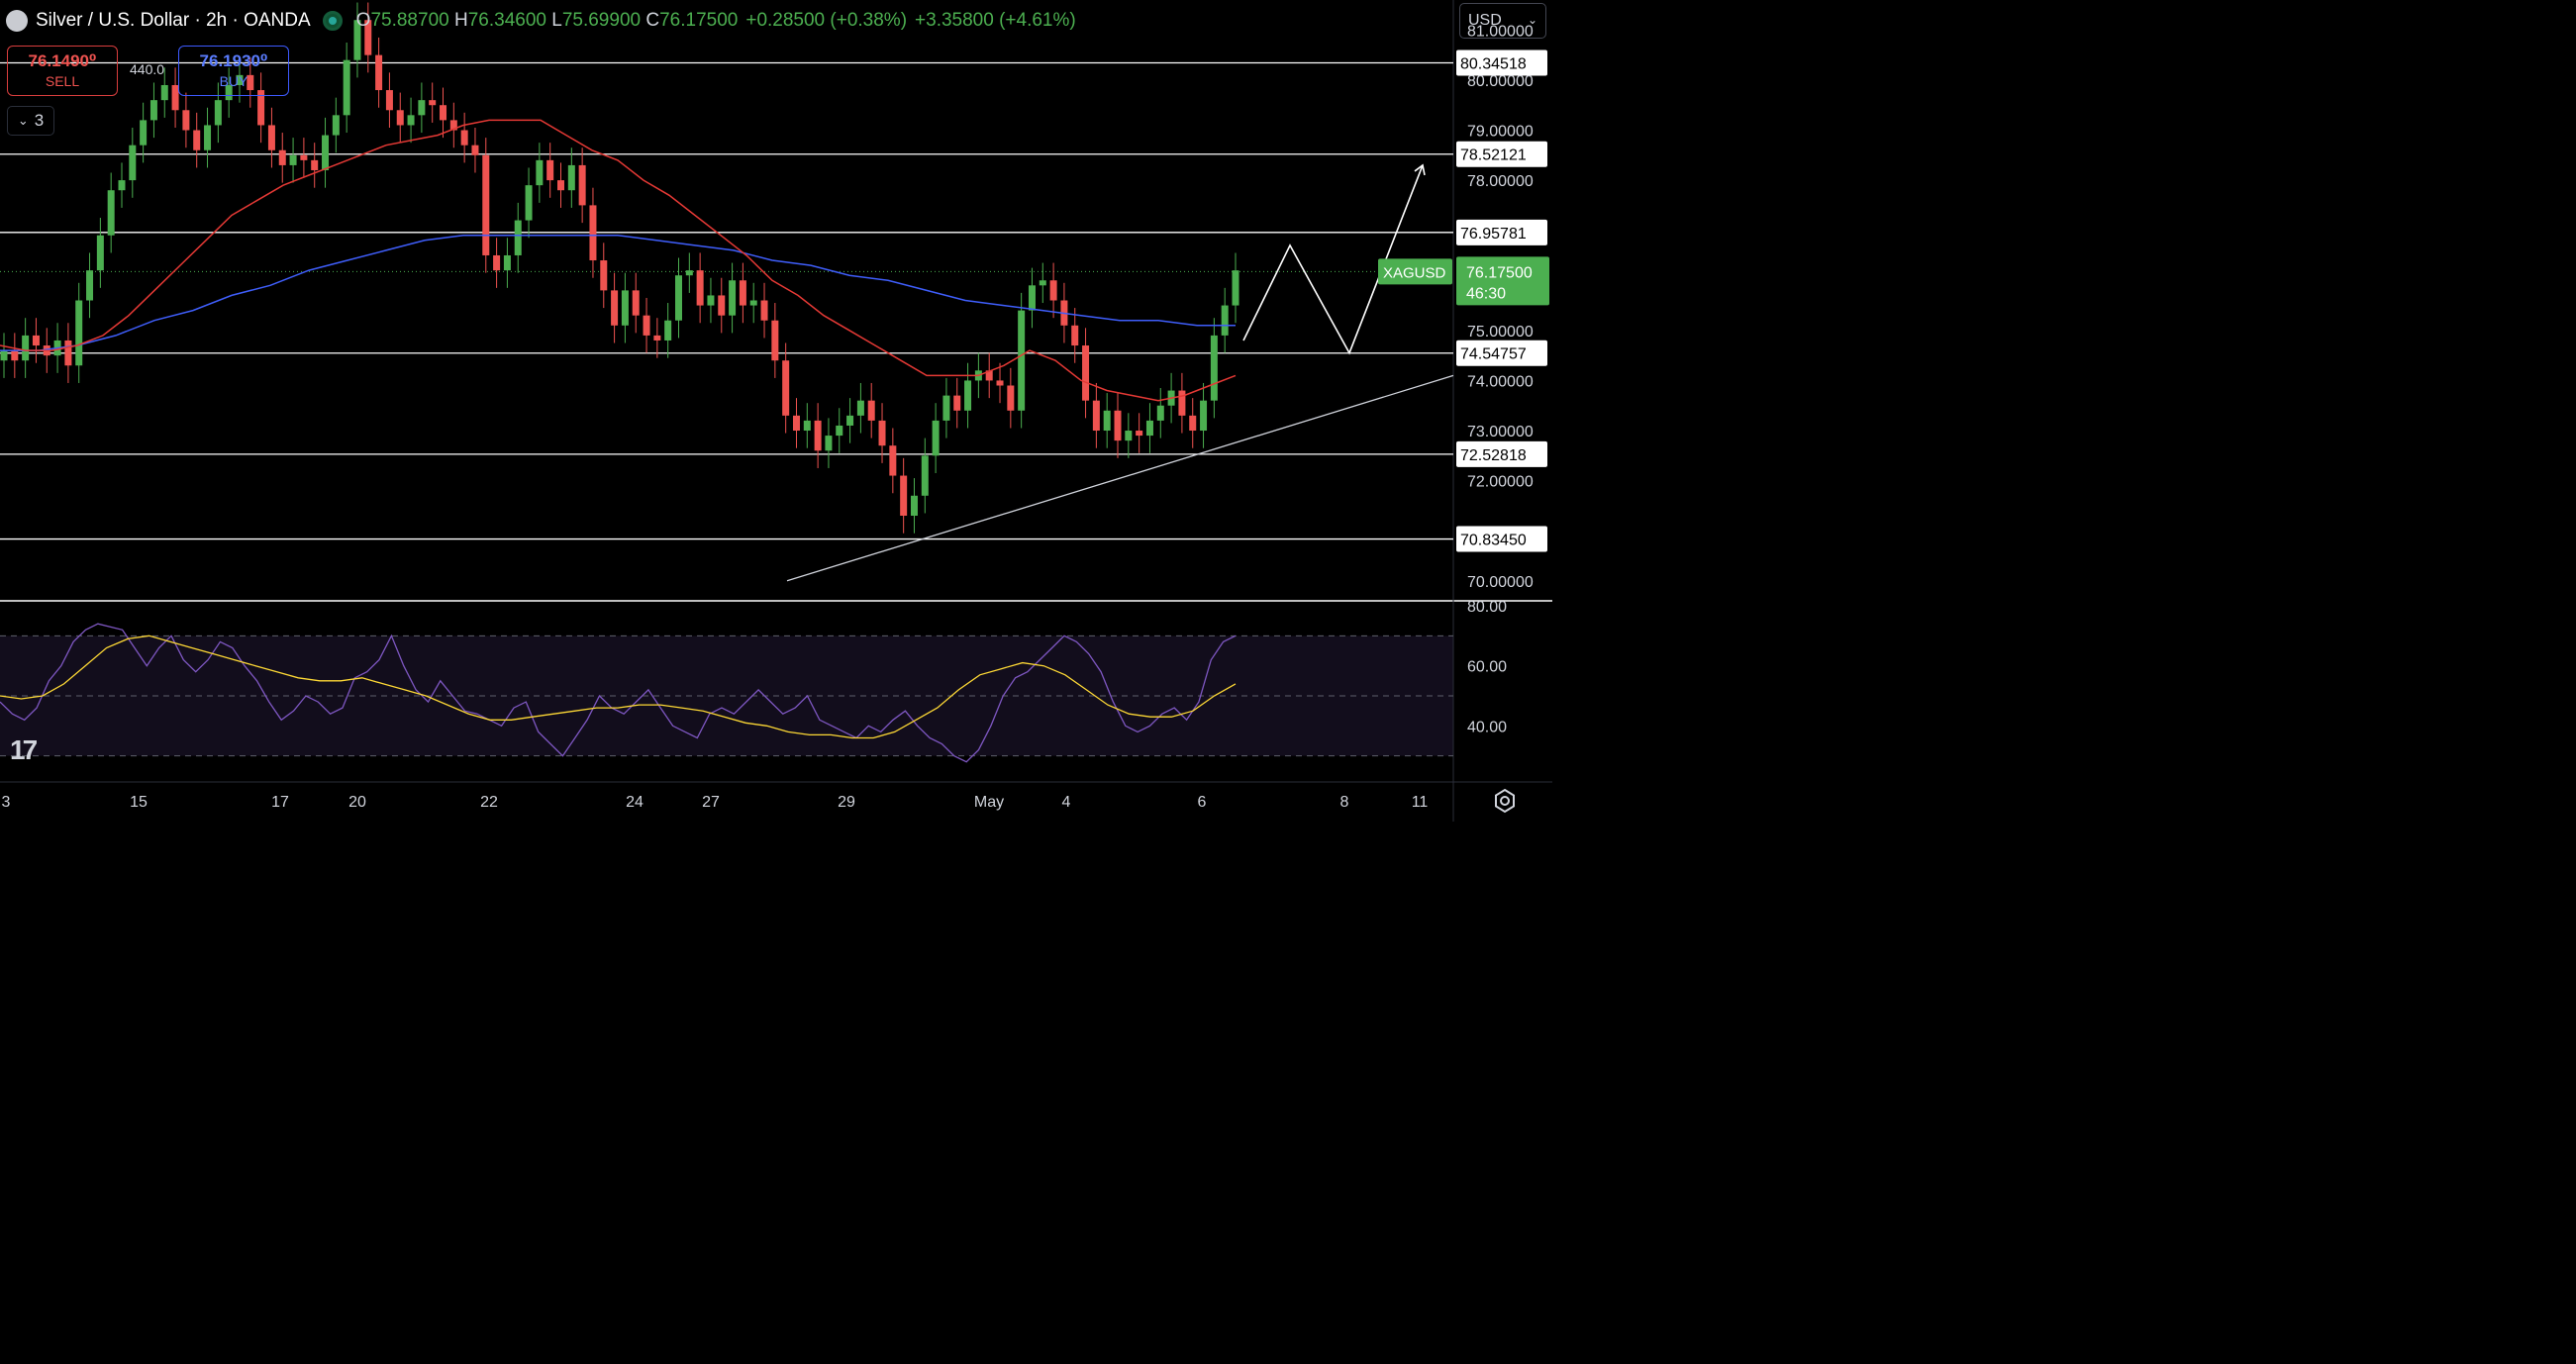  I want to click on rsi-line, so click(619, 693).